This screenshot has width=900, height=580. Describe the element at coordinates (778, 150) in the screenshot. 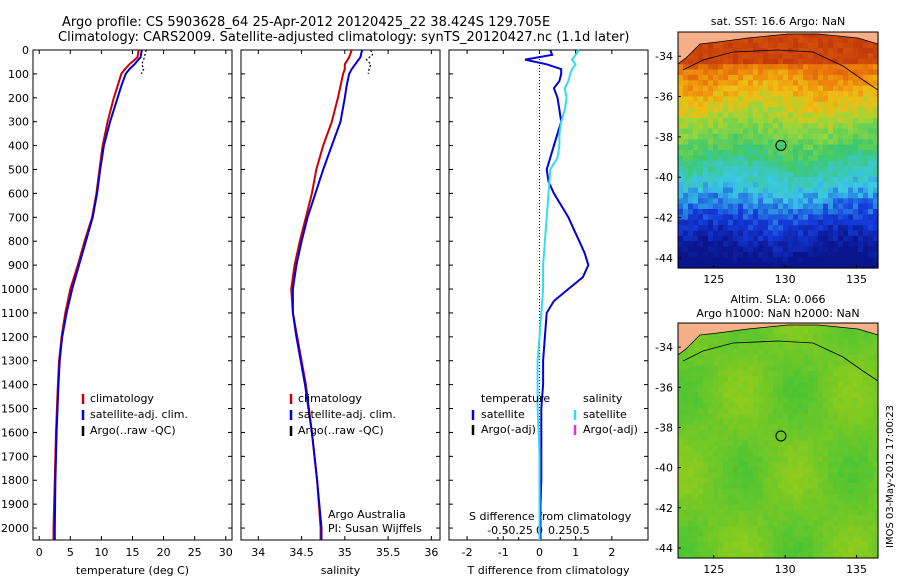

I see `map-frame` at that location.